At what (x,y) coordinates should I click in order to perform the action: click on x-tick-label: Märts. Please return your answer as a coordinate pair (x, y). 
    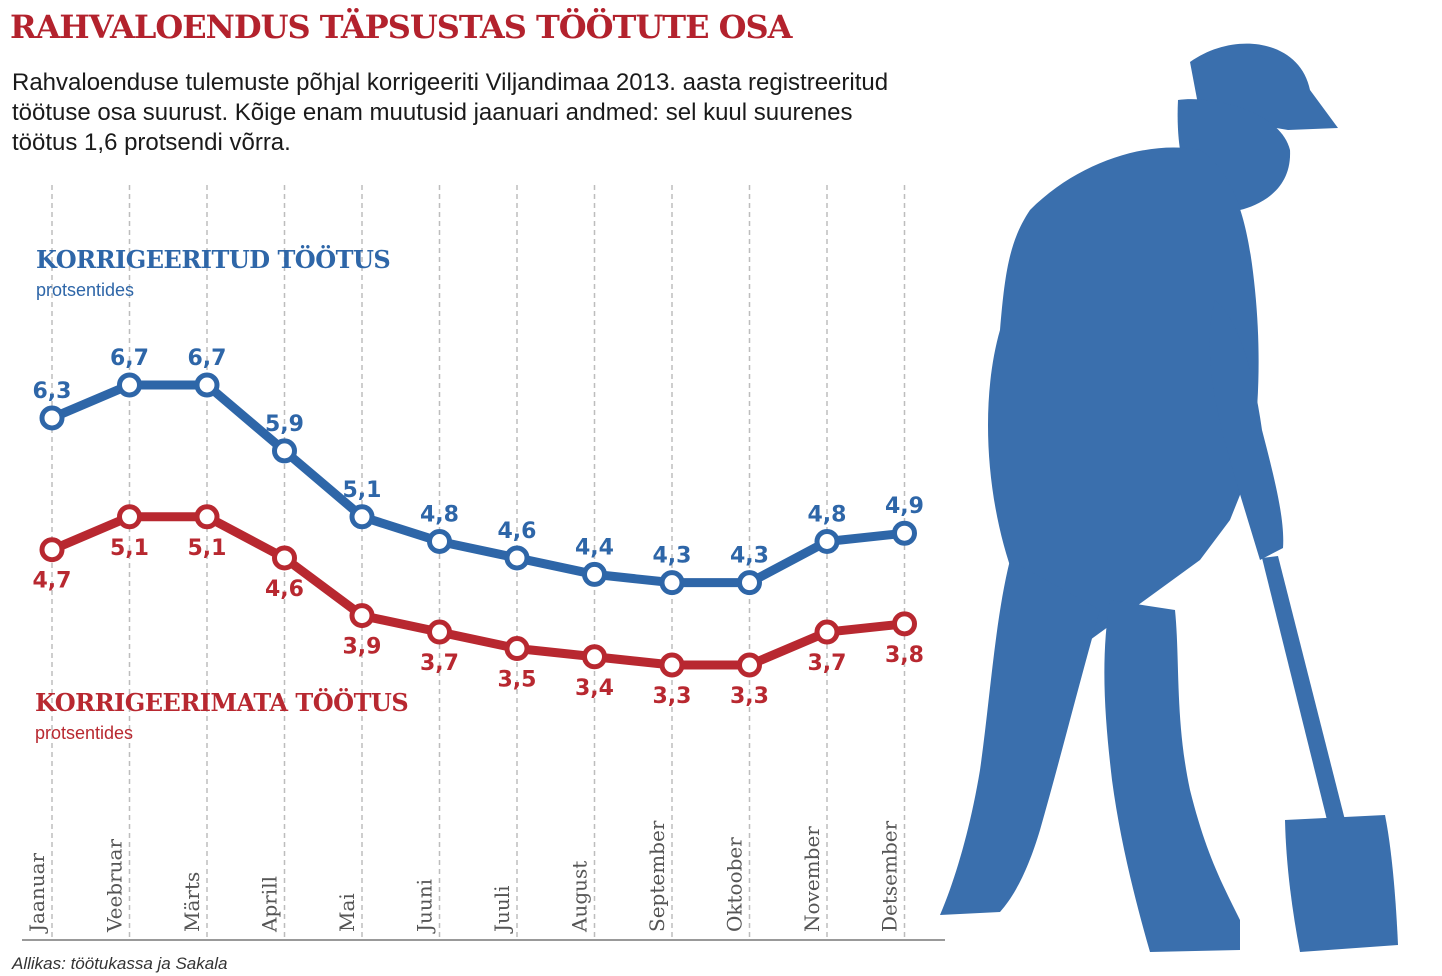
    Looking at the image, I should click on (192, 902).